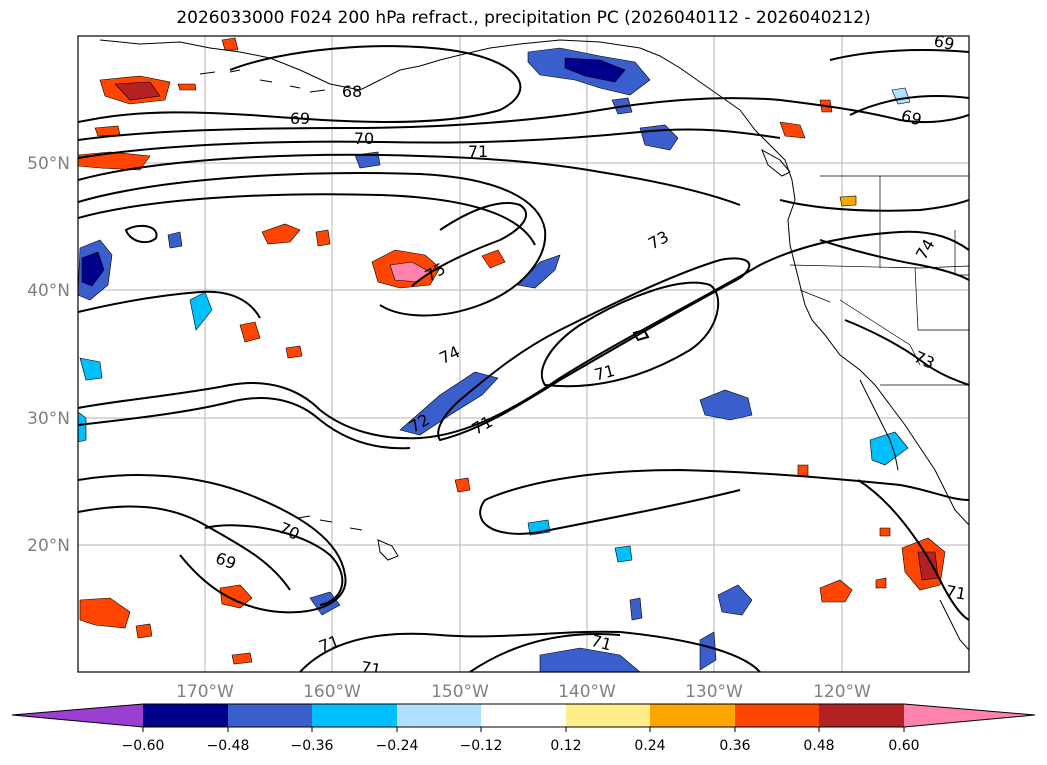 The image size is (1047, 765). What do you see at coordinates (143, 746) in the screenshot?
I see `colorbar-tick-label: −0.60` at bounding box center [143, 746].